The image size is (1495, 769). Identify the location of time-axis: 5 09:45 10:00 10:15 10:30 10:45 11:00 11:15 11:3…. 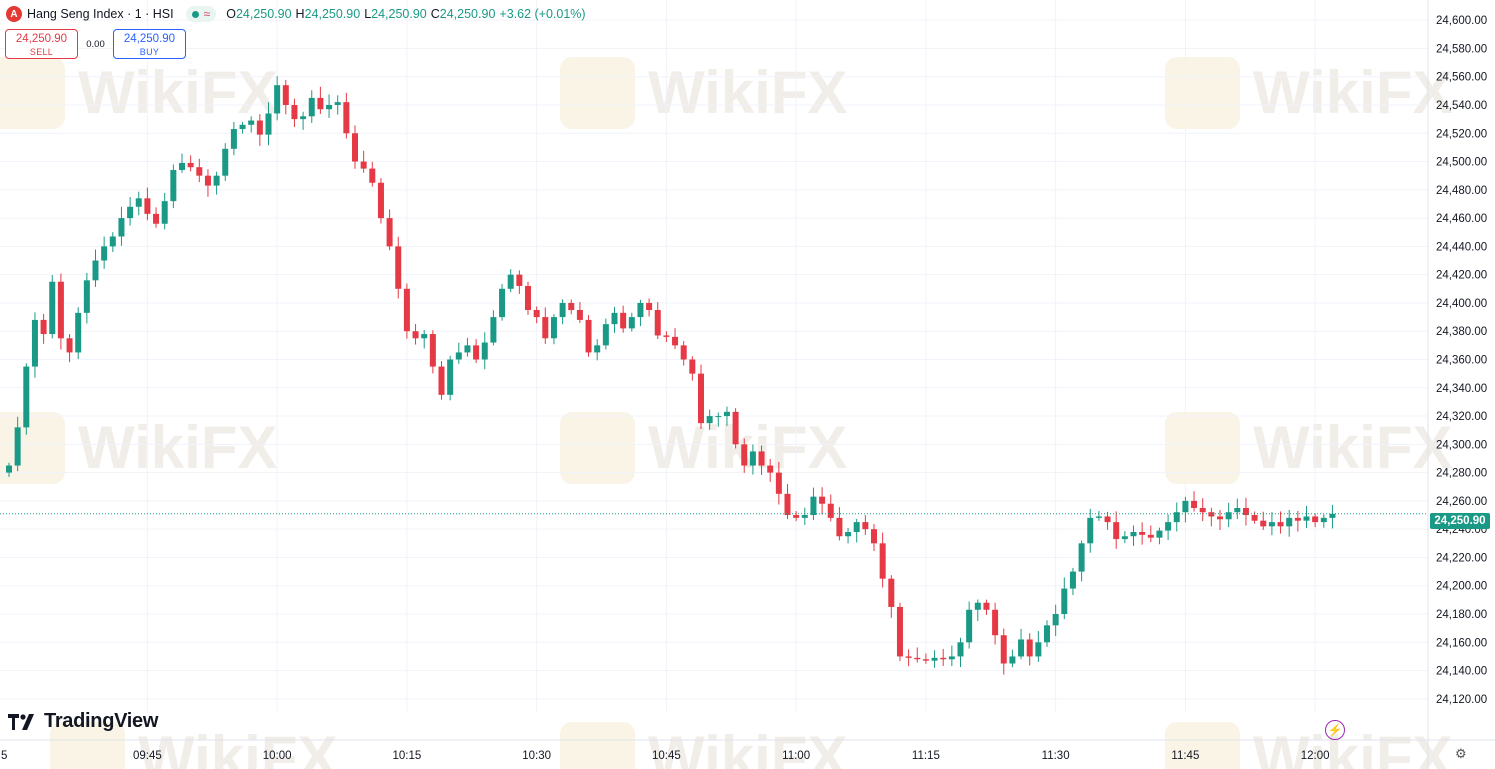
(747, 750).